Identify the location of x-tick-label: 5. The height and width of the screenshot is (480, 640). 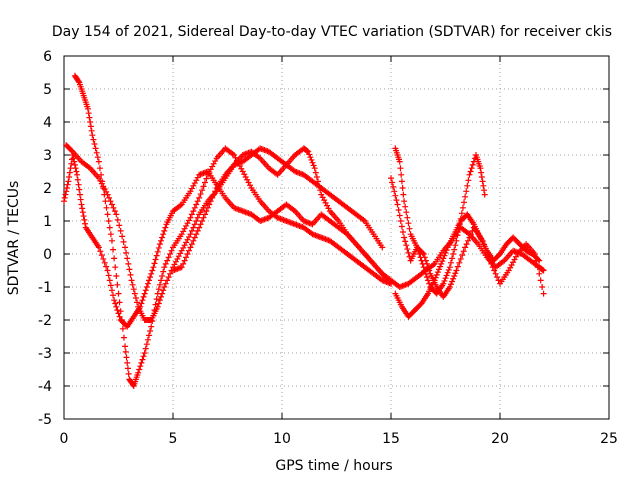
(173, 439).